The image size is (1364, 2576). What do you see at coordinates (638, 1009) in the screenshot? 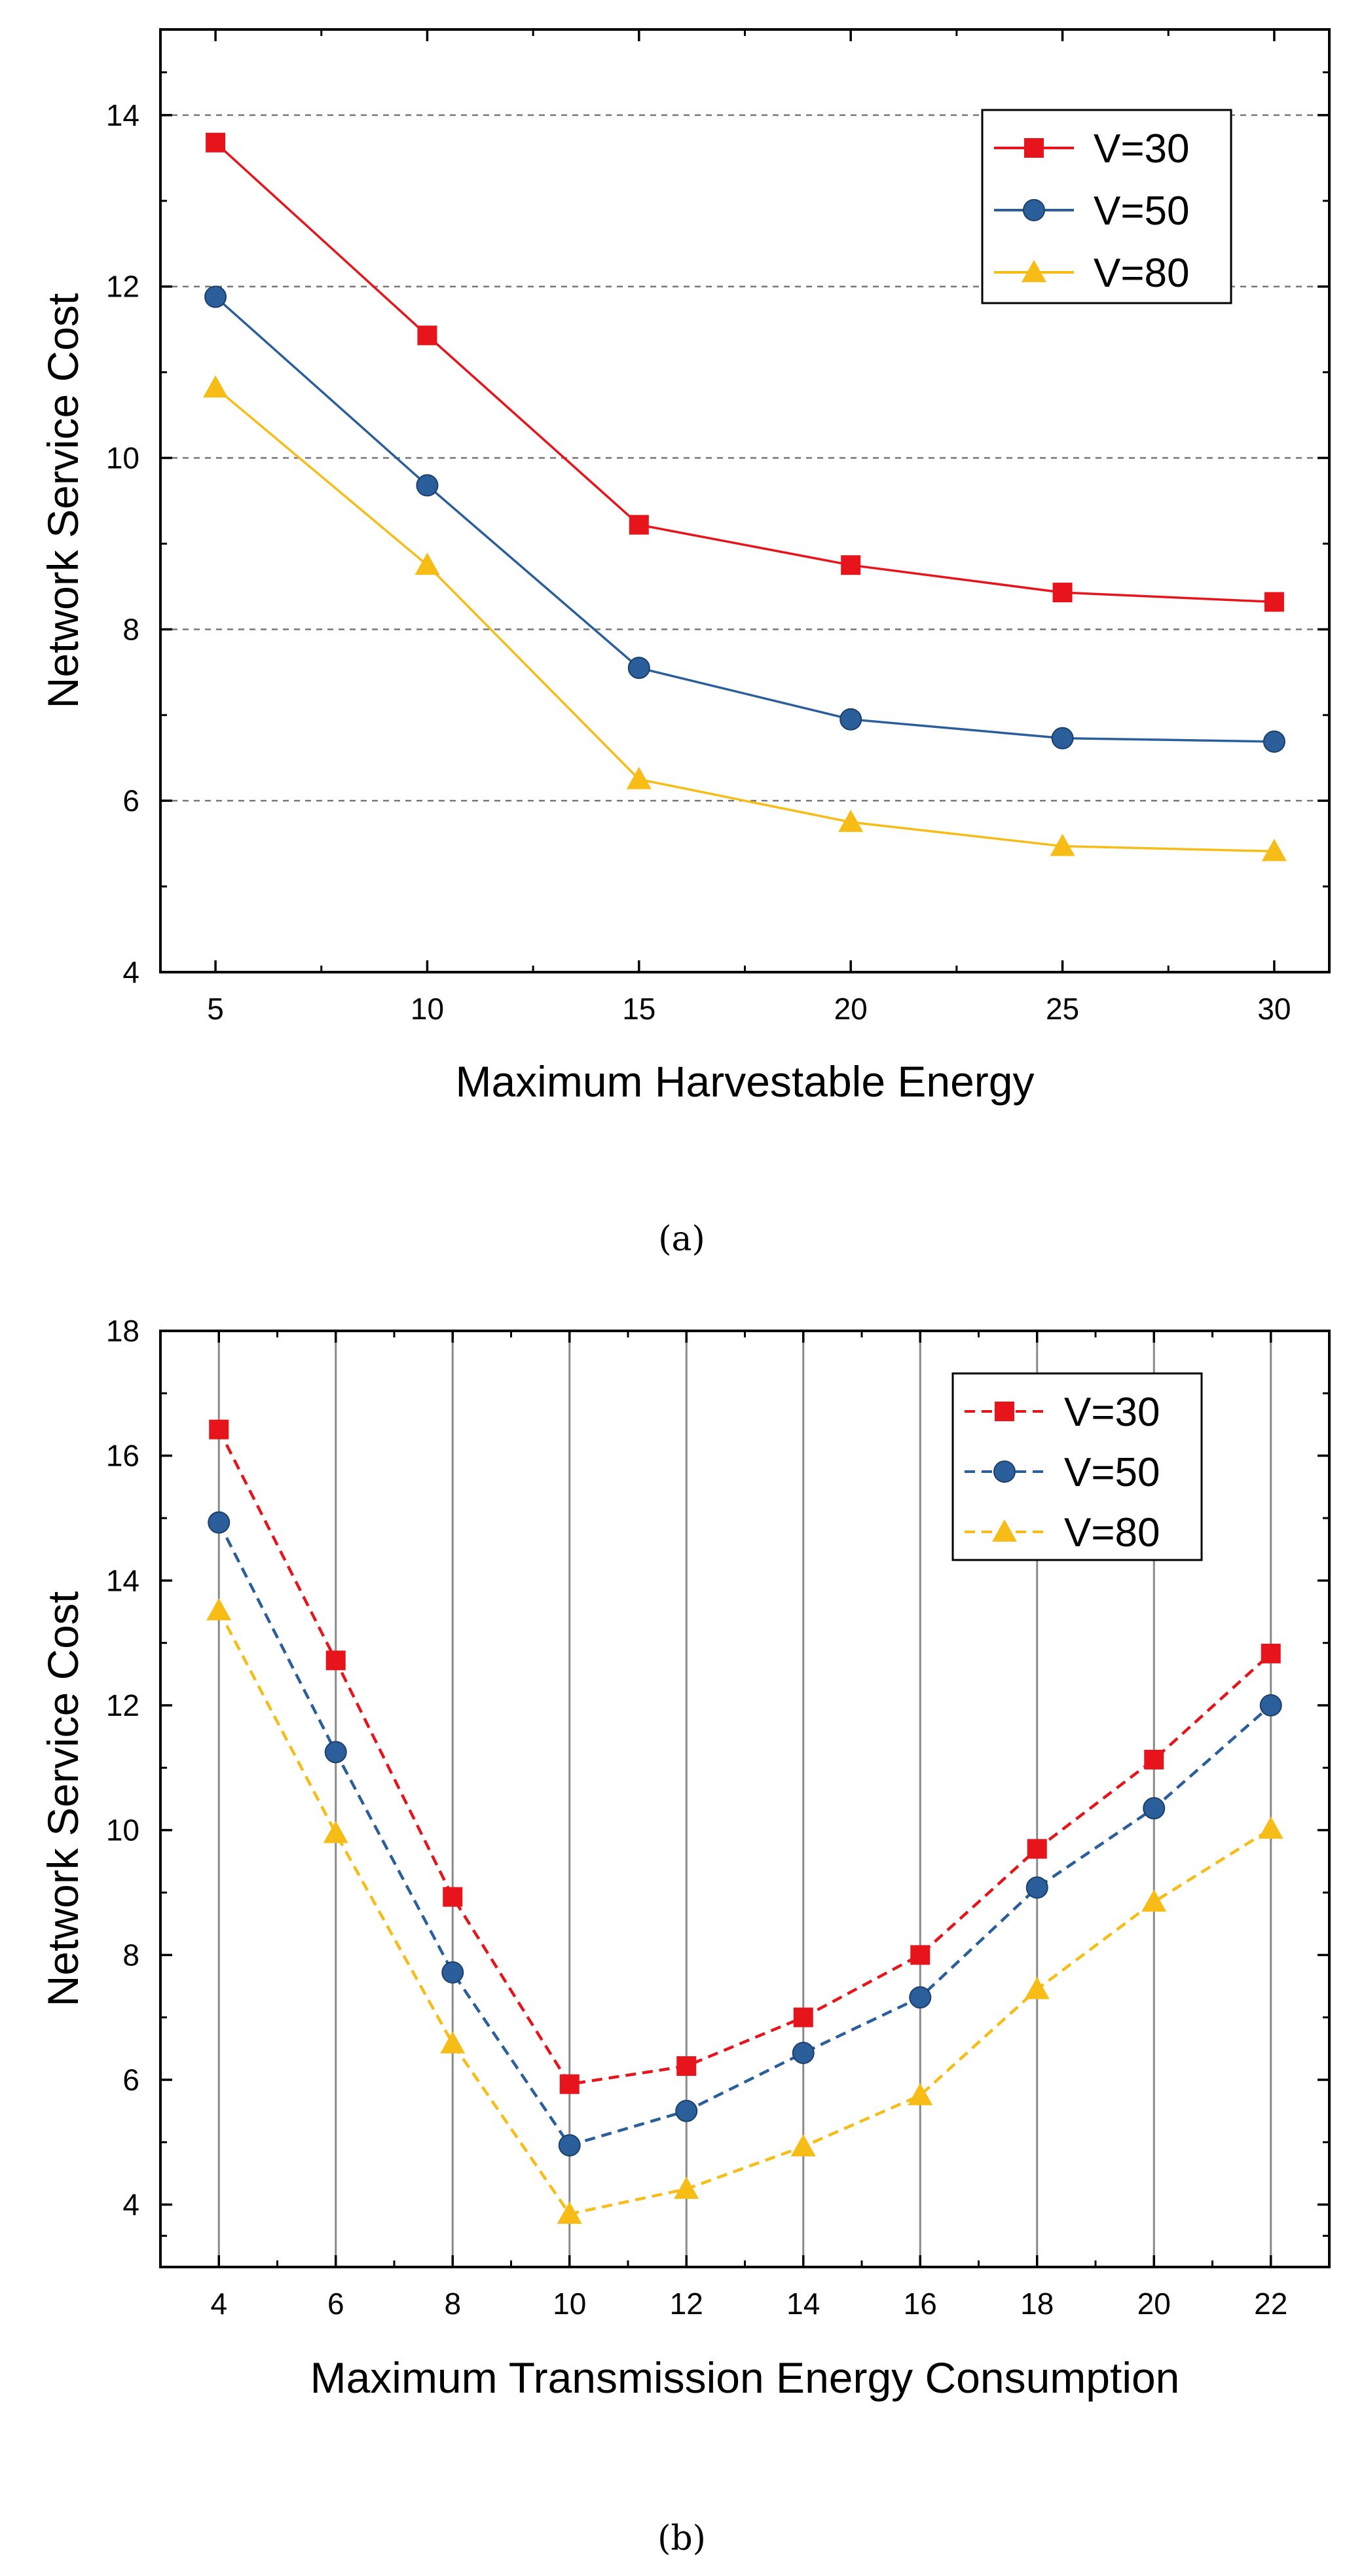
I see `panel-a-x-tick-label: 15` at bounding box center [638, 1009].